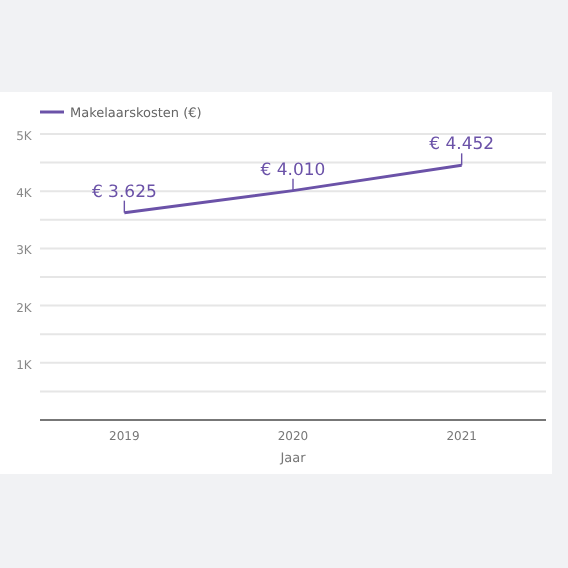 The image size is (568, 568). What do you see at coordinates (293, 170) in the screenshot?
I see `data-label: € 4.010` at bounding box center [293, 170].